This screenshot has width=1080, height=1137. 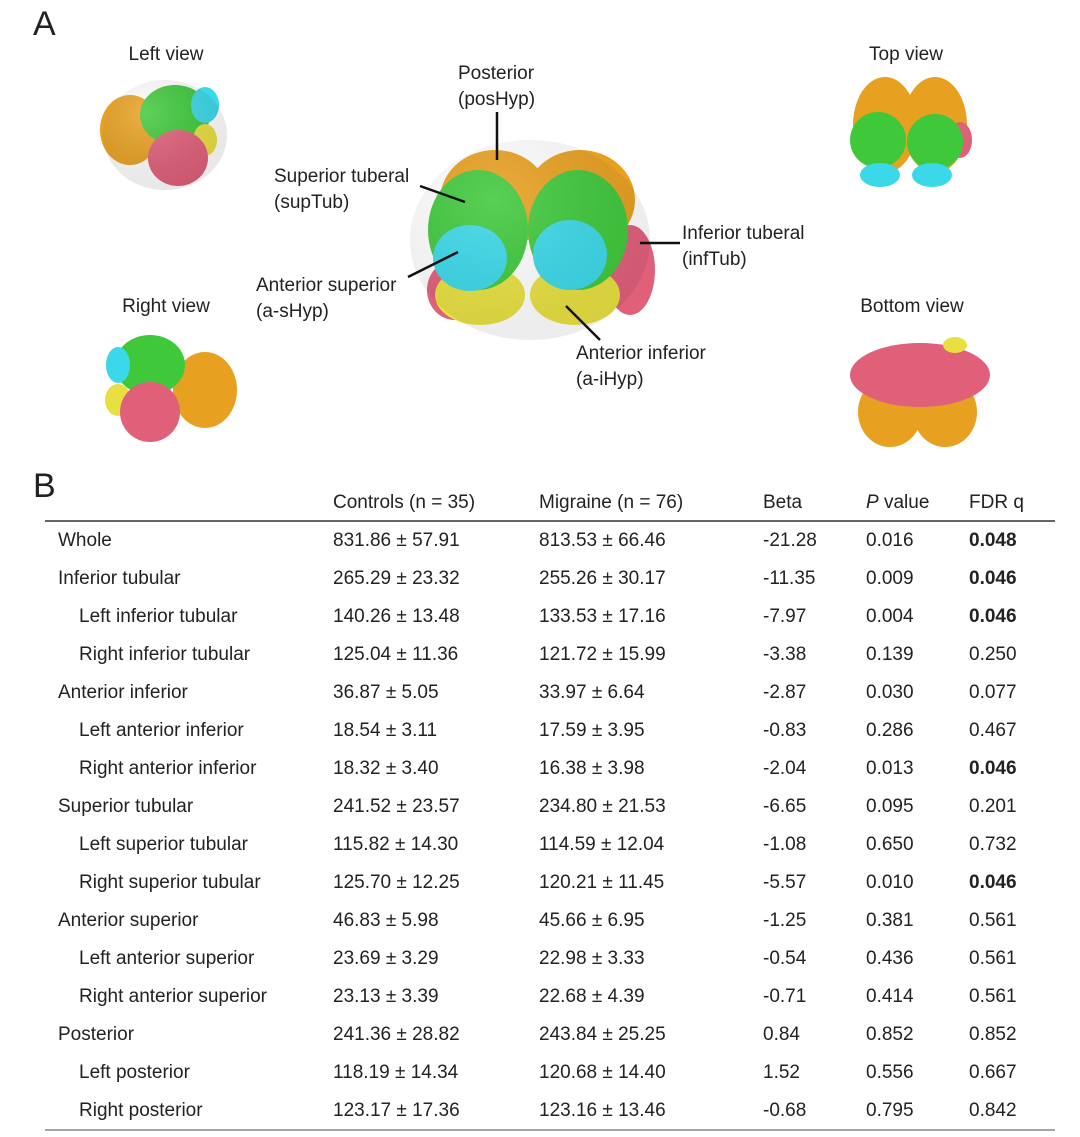 I want to click on row-label: Anterior inferior, so click(x=123, y=692).